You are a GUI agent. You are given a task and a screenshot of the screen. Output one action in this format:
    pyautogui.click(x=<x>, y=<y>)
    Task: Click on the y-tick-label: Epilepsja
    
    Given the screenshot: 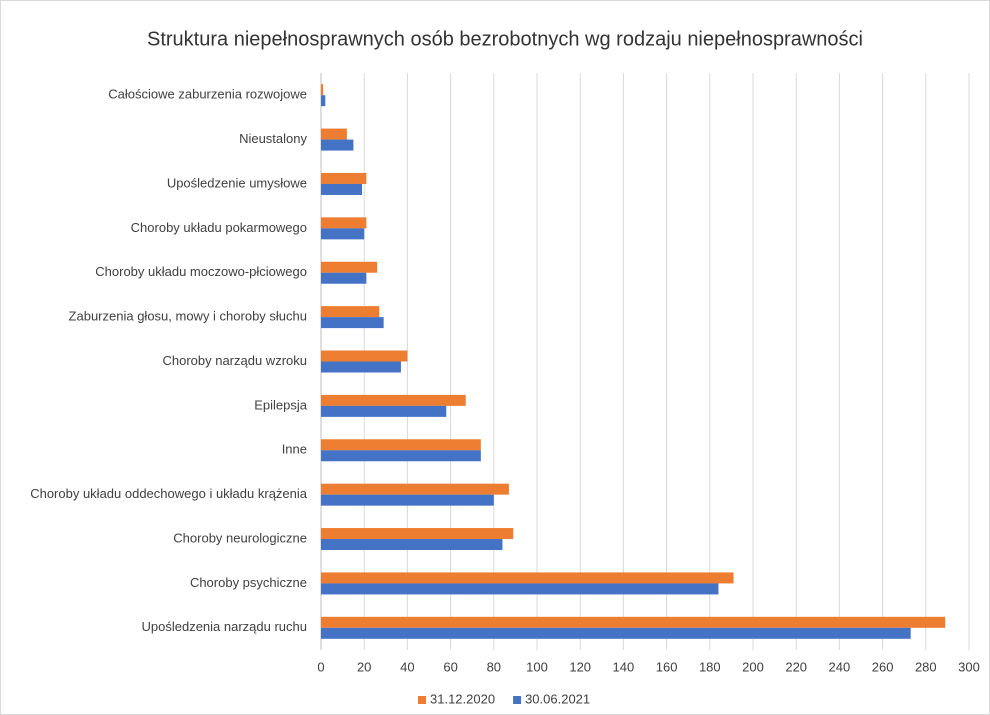 What is the action you would take?
    pyautogui.click(x=281, y=404)
    